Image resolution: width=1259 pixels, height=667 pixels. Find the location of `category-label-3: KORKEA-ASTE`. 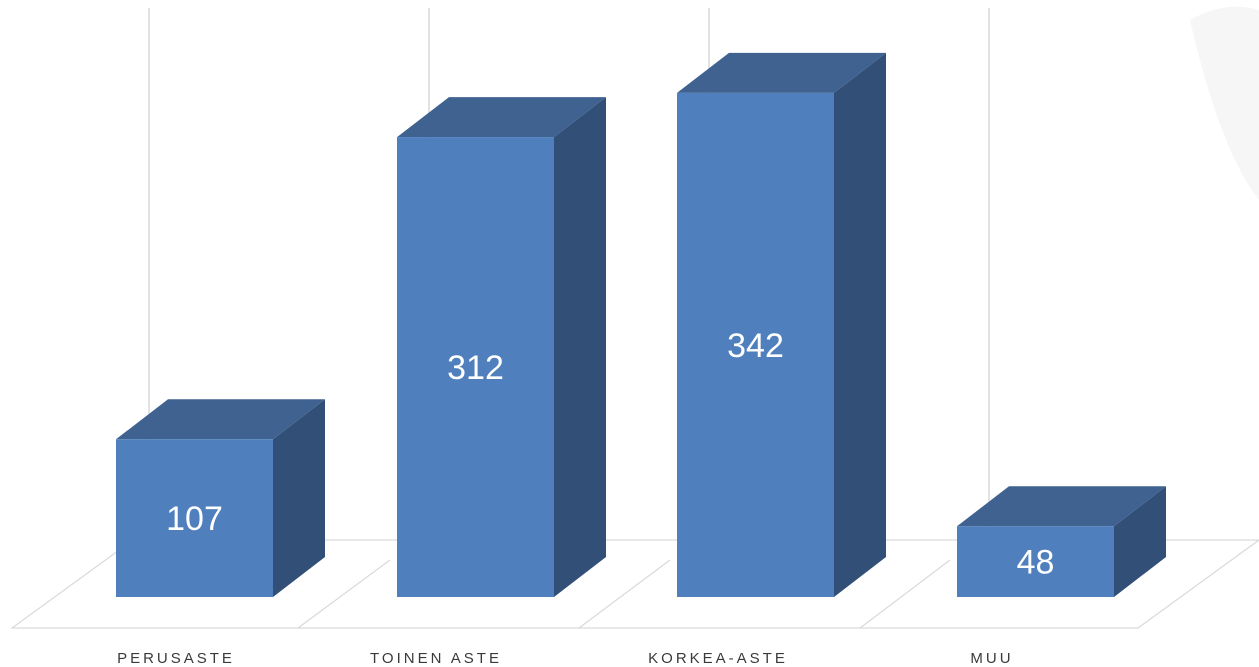

category-label-3: KORKEA-ASTE is located at coordinates (718, 658).